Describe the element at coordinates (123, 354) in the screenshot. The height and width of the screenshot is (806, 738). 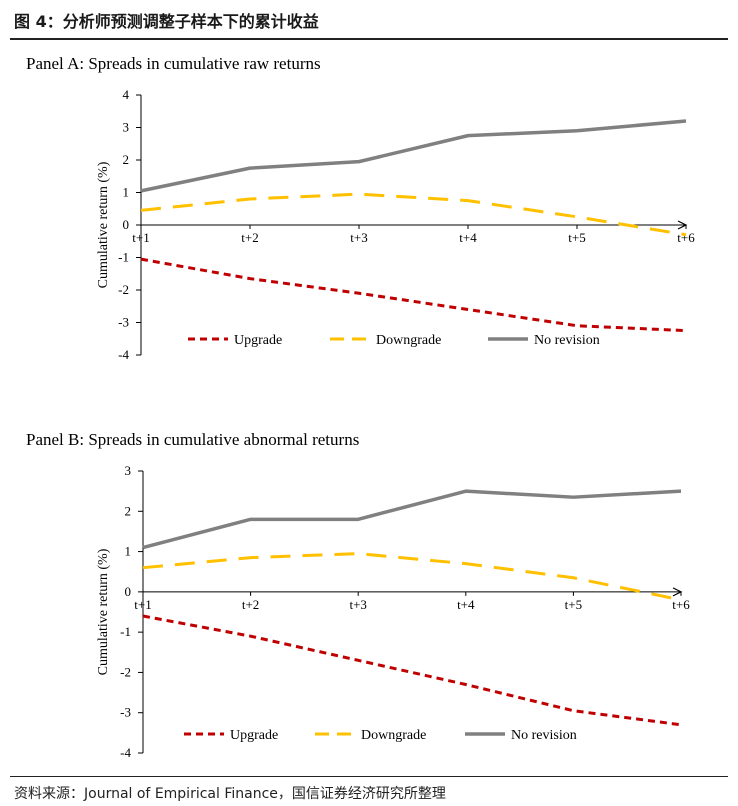
I see `panel-a-y-tick-label: -4` at that location.